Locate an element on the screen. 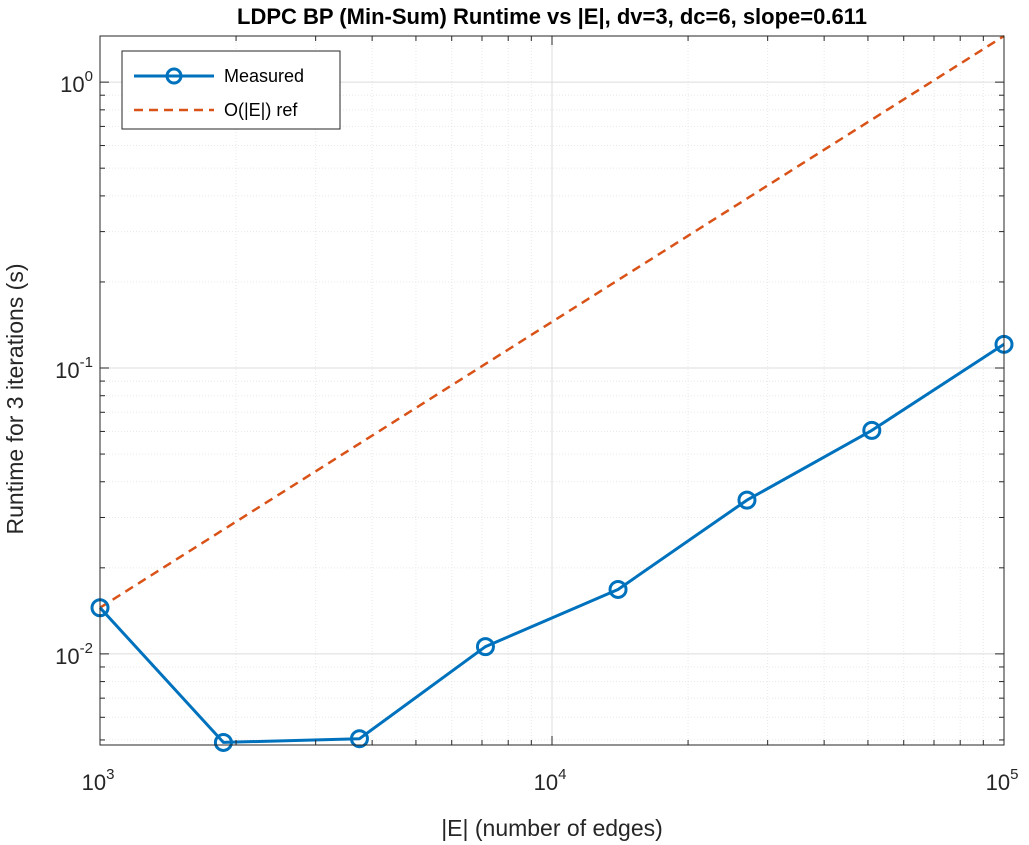  x-axis-label: |E| (number of edges) is located at coordinates (552, 828).